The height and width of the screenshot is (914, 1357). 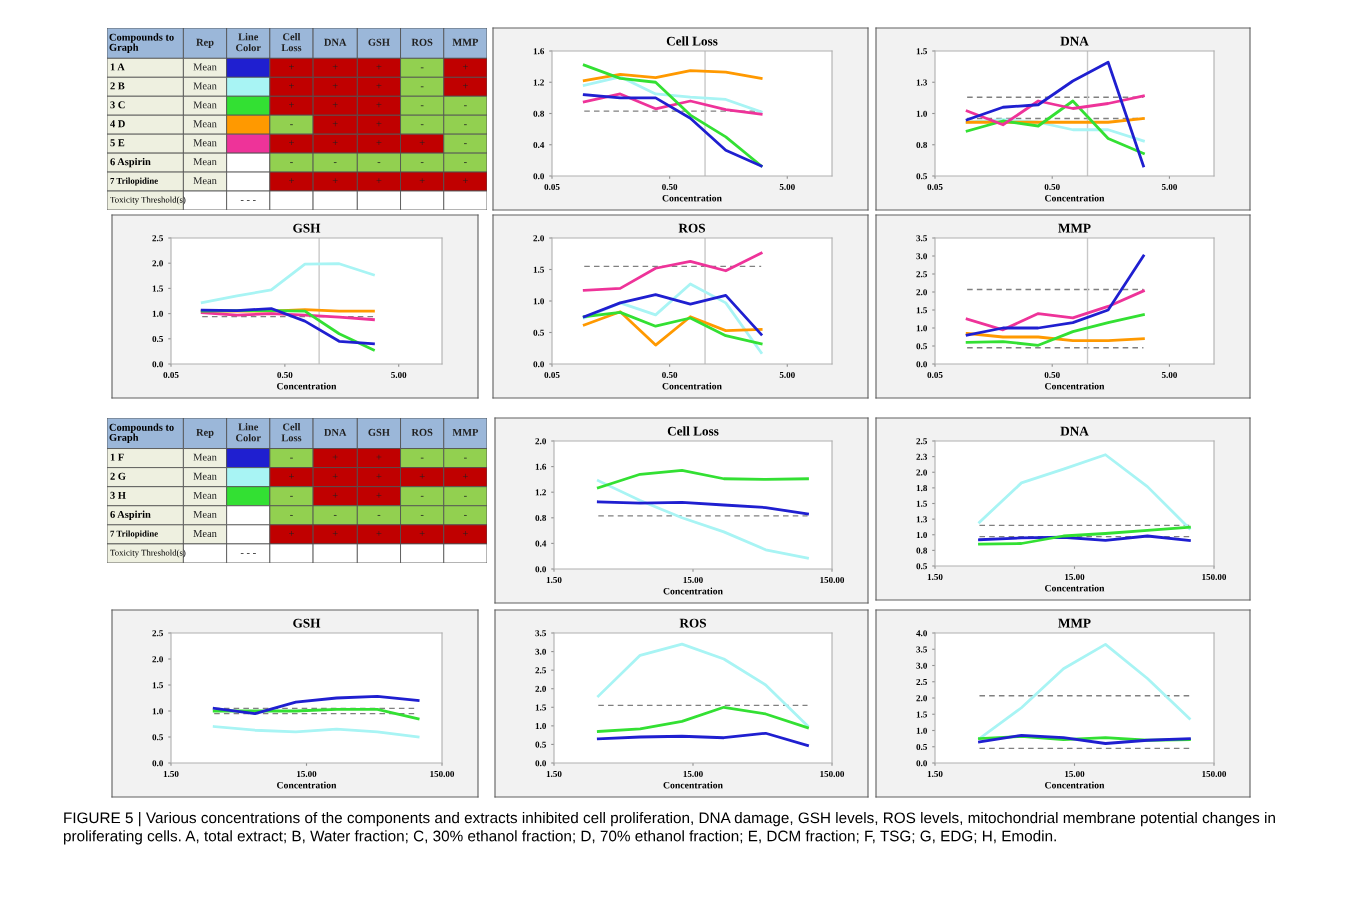 I want to click on chart-title: GSH, so click(x=307, y=228).